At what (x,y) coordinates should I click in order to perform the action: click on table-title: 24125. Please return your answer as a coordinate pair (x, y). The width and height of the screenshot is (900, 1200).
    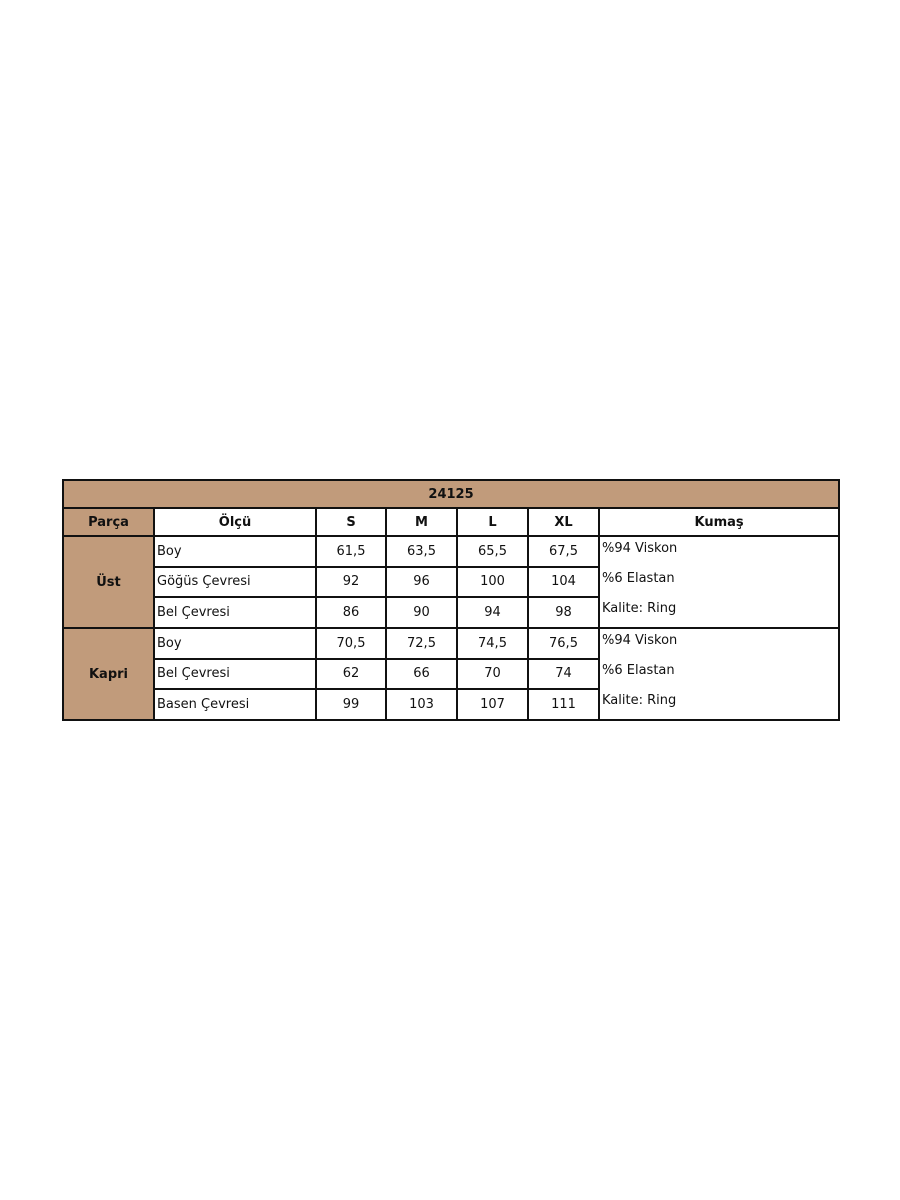
    Looking at the image, I should click on (451, 494).